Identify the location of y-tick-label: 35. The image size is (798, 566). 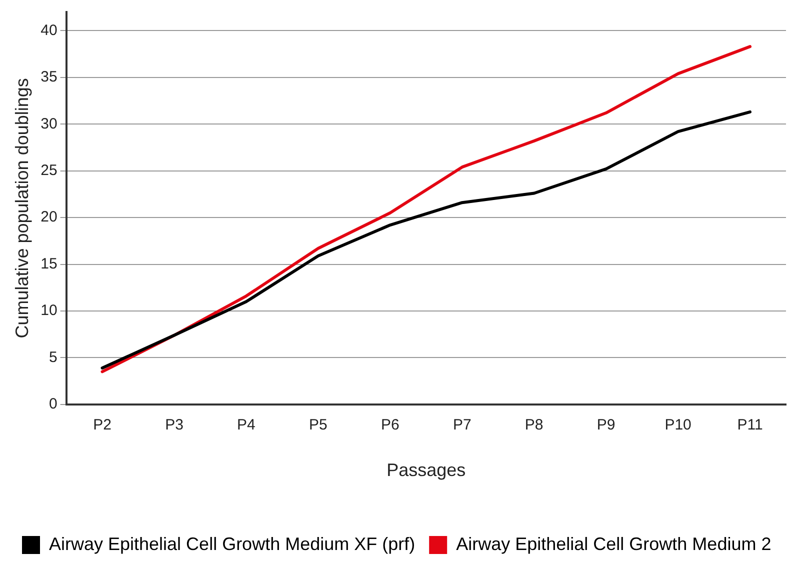
(49, 77).